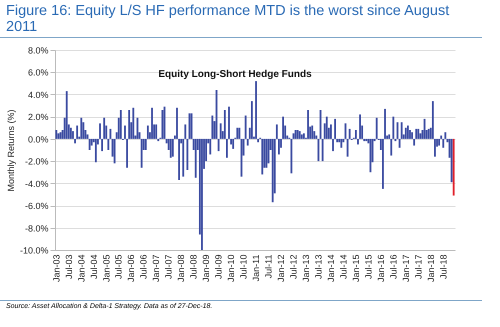  Describe the element at coordinates (305, 268) in the screenshot. I see `x-tick-label: Jan-13` at that location.